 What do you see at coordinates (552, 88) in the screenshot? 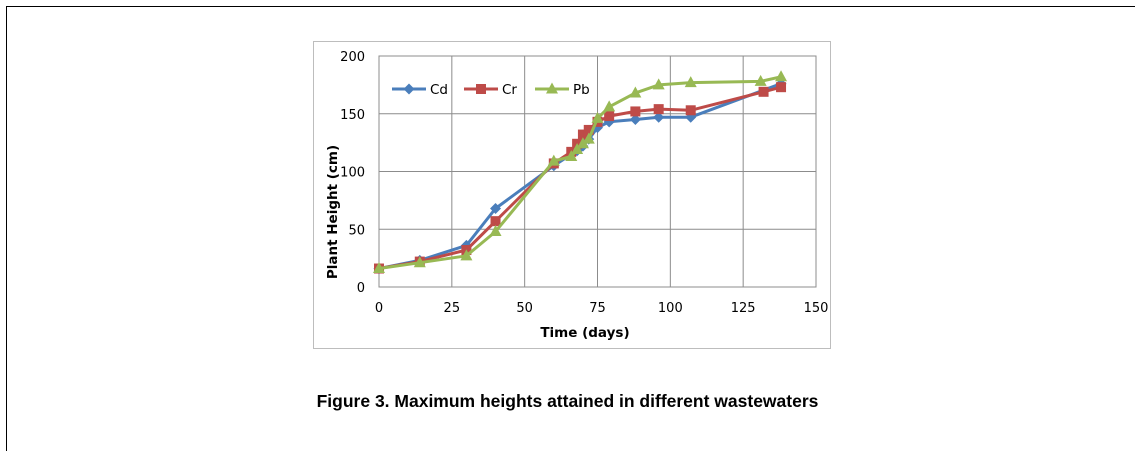
I see `legend-marker-pb` at bounding box center [552, 88].